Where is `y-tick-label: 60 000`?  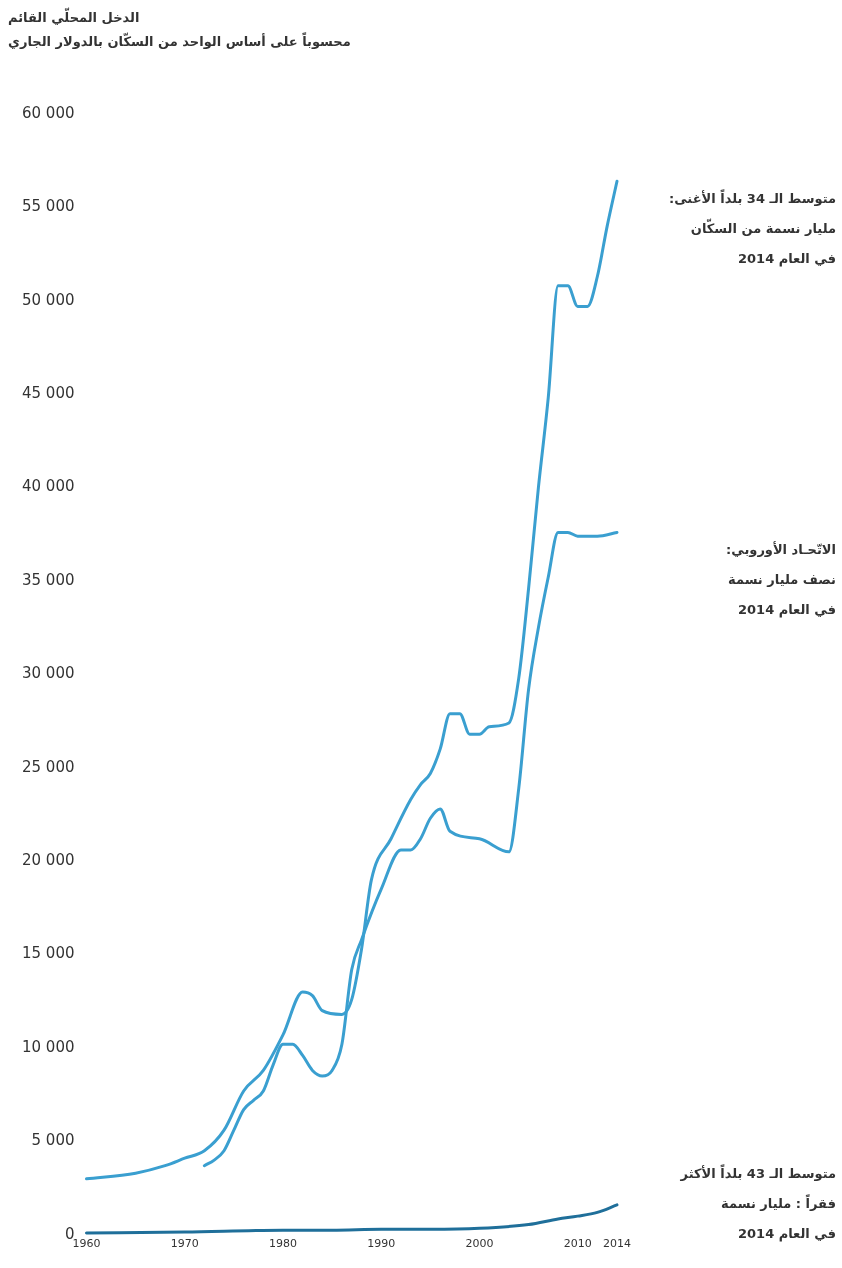 y-tick-label: 60 000 is located at coordinates (48, 112).